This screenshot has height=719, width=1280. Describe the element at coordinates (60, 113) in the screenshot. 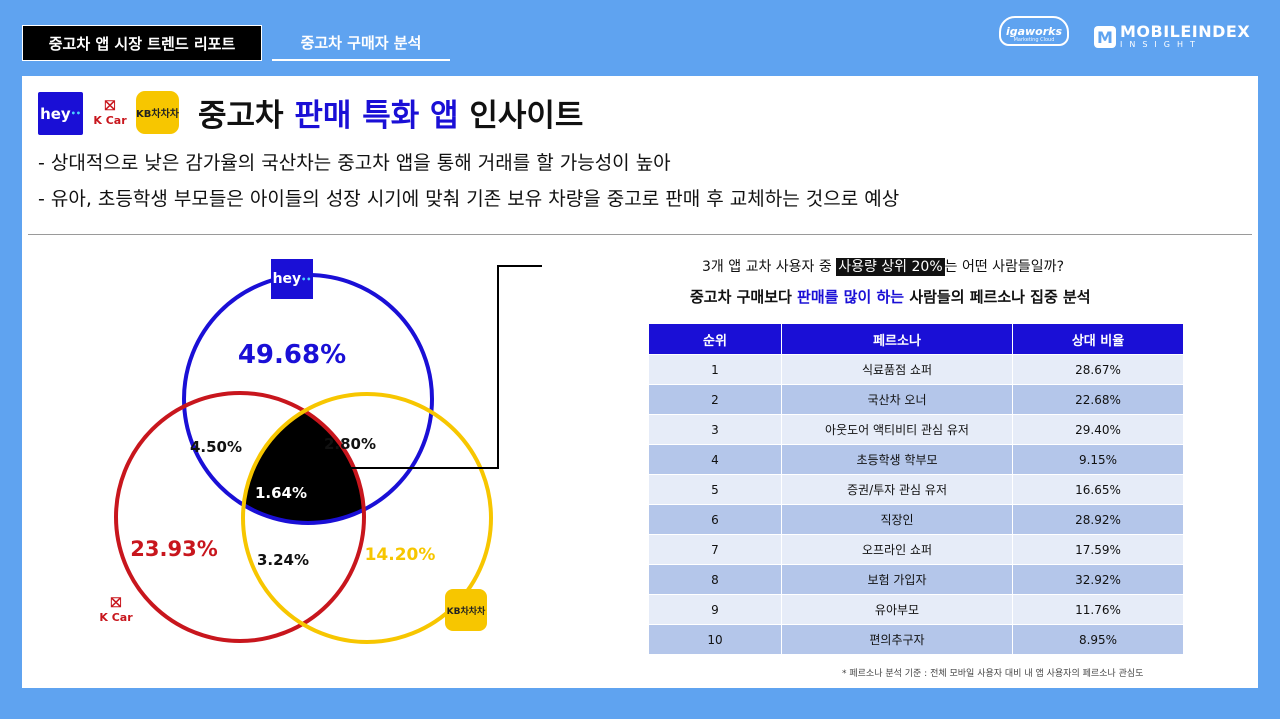

I see `hey-logo: hey ••` at that location.